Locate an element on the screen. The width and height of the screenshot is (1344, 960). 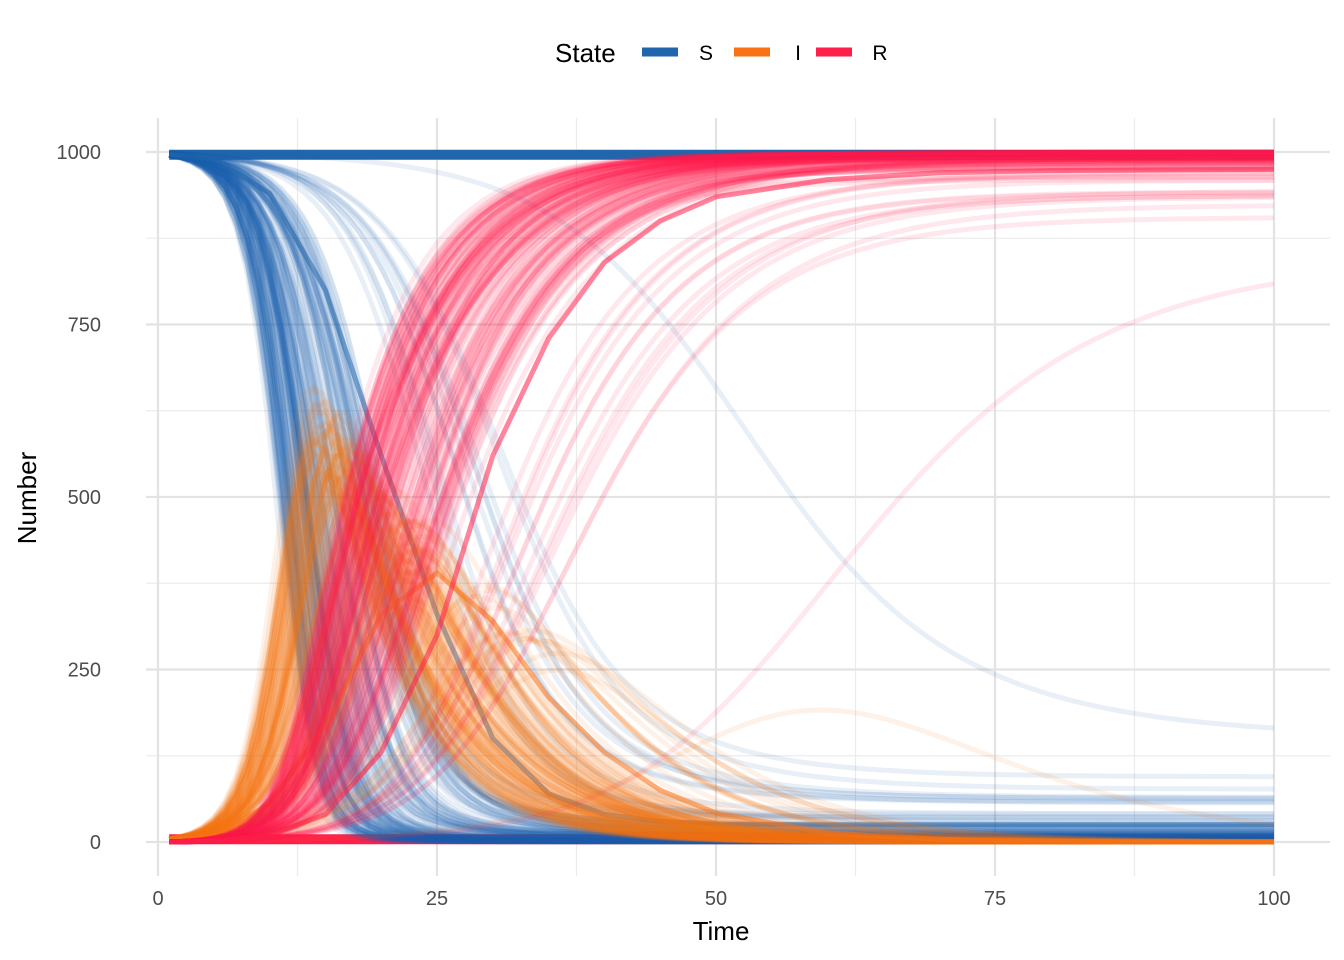
y-tick-label: 250 is located at coordinates (84, 671).